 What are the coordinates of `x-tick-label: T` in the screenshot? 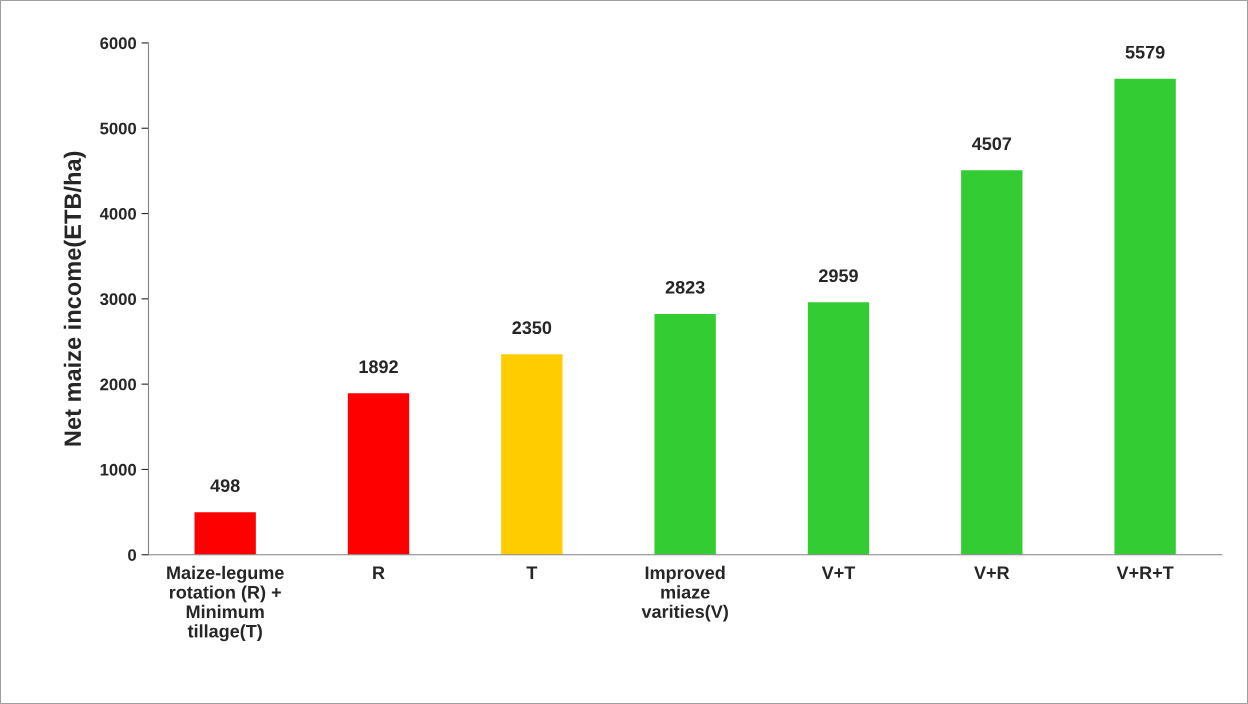 It's located at (532, 572).